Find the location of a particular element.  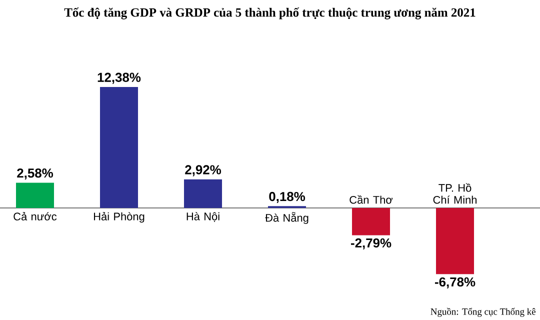

data-label: 2,92% is located at coordinates (203, 170).